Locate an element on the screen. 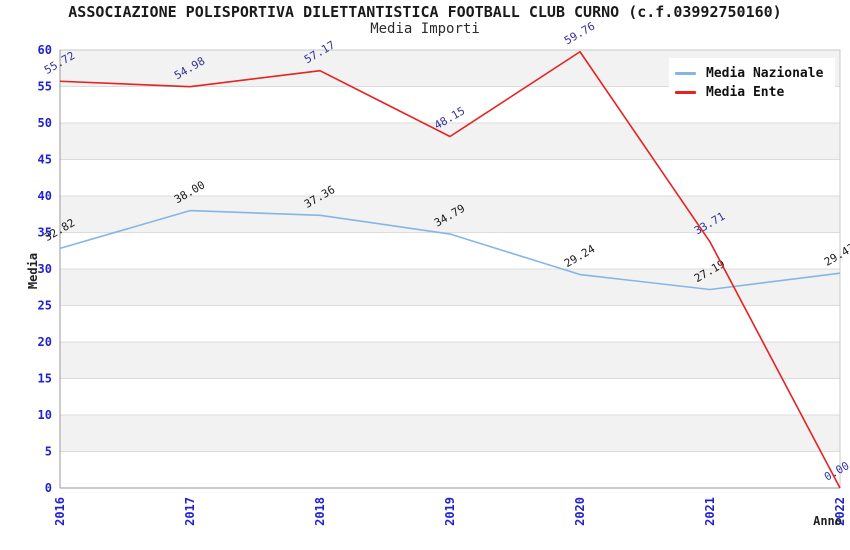  x-axis-title: Anno is located at coordinates (827, 521).